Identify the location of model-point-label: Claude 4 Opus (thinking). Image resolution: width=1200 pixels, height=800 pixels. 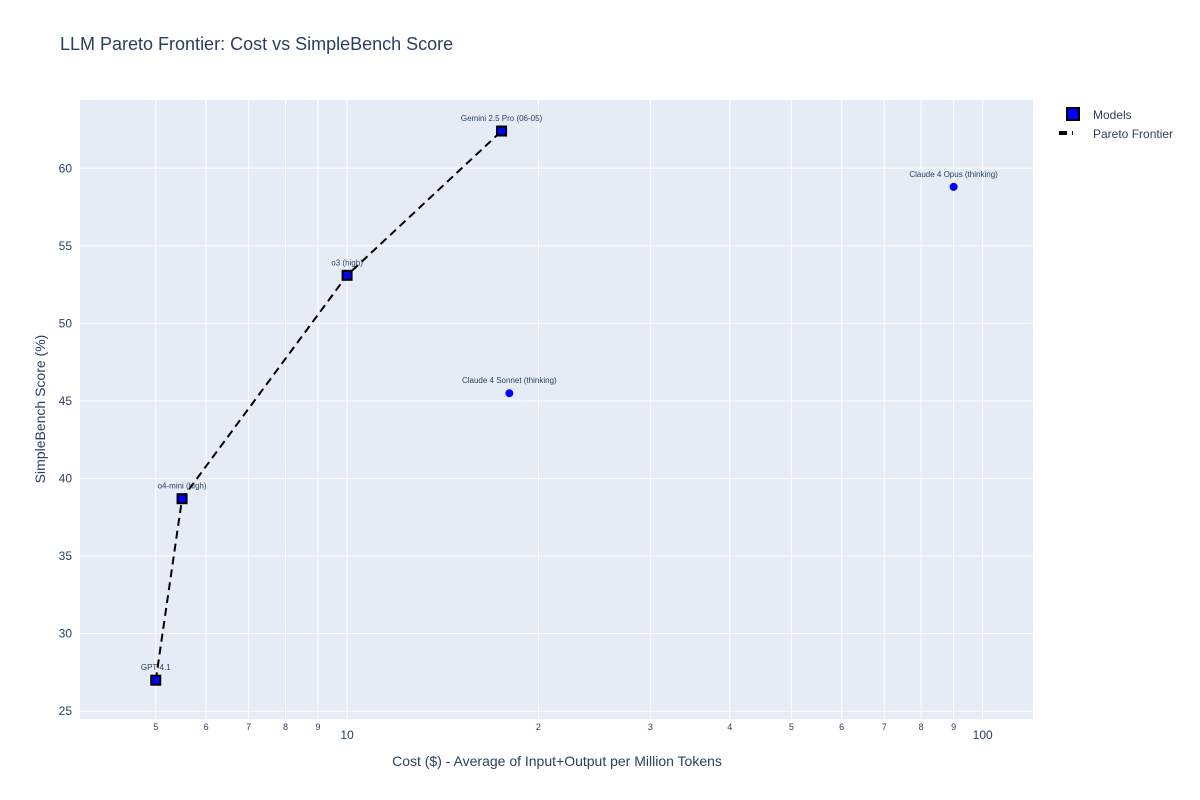
(953, 174).